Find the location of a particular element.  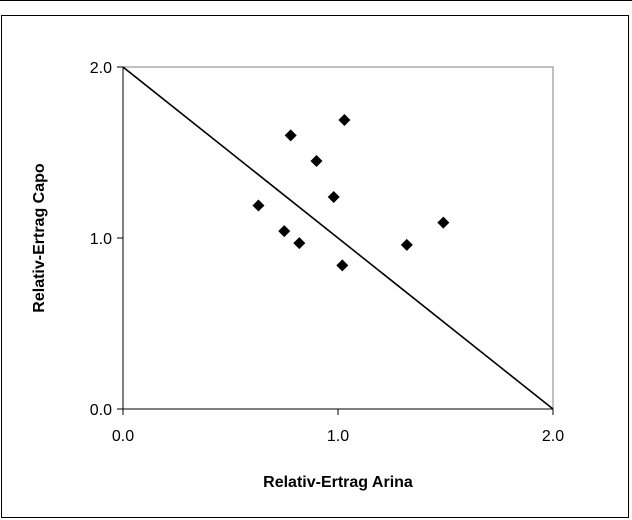

y-tick-label: 2.0 is located at coordinates (101, 68).